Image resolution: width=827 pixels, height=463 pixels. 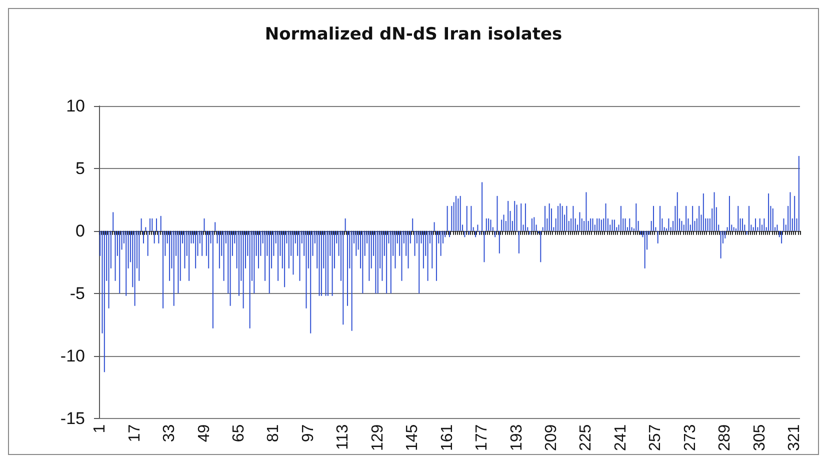 What do you see at coordinates (204, 433) in the screenshot?
I see `x-tick-label: 49` at bounding box center [204, 433].